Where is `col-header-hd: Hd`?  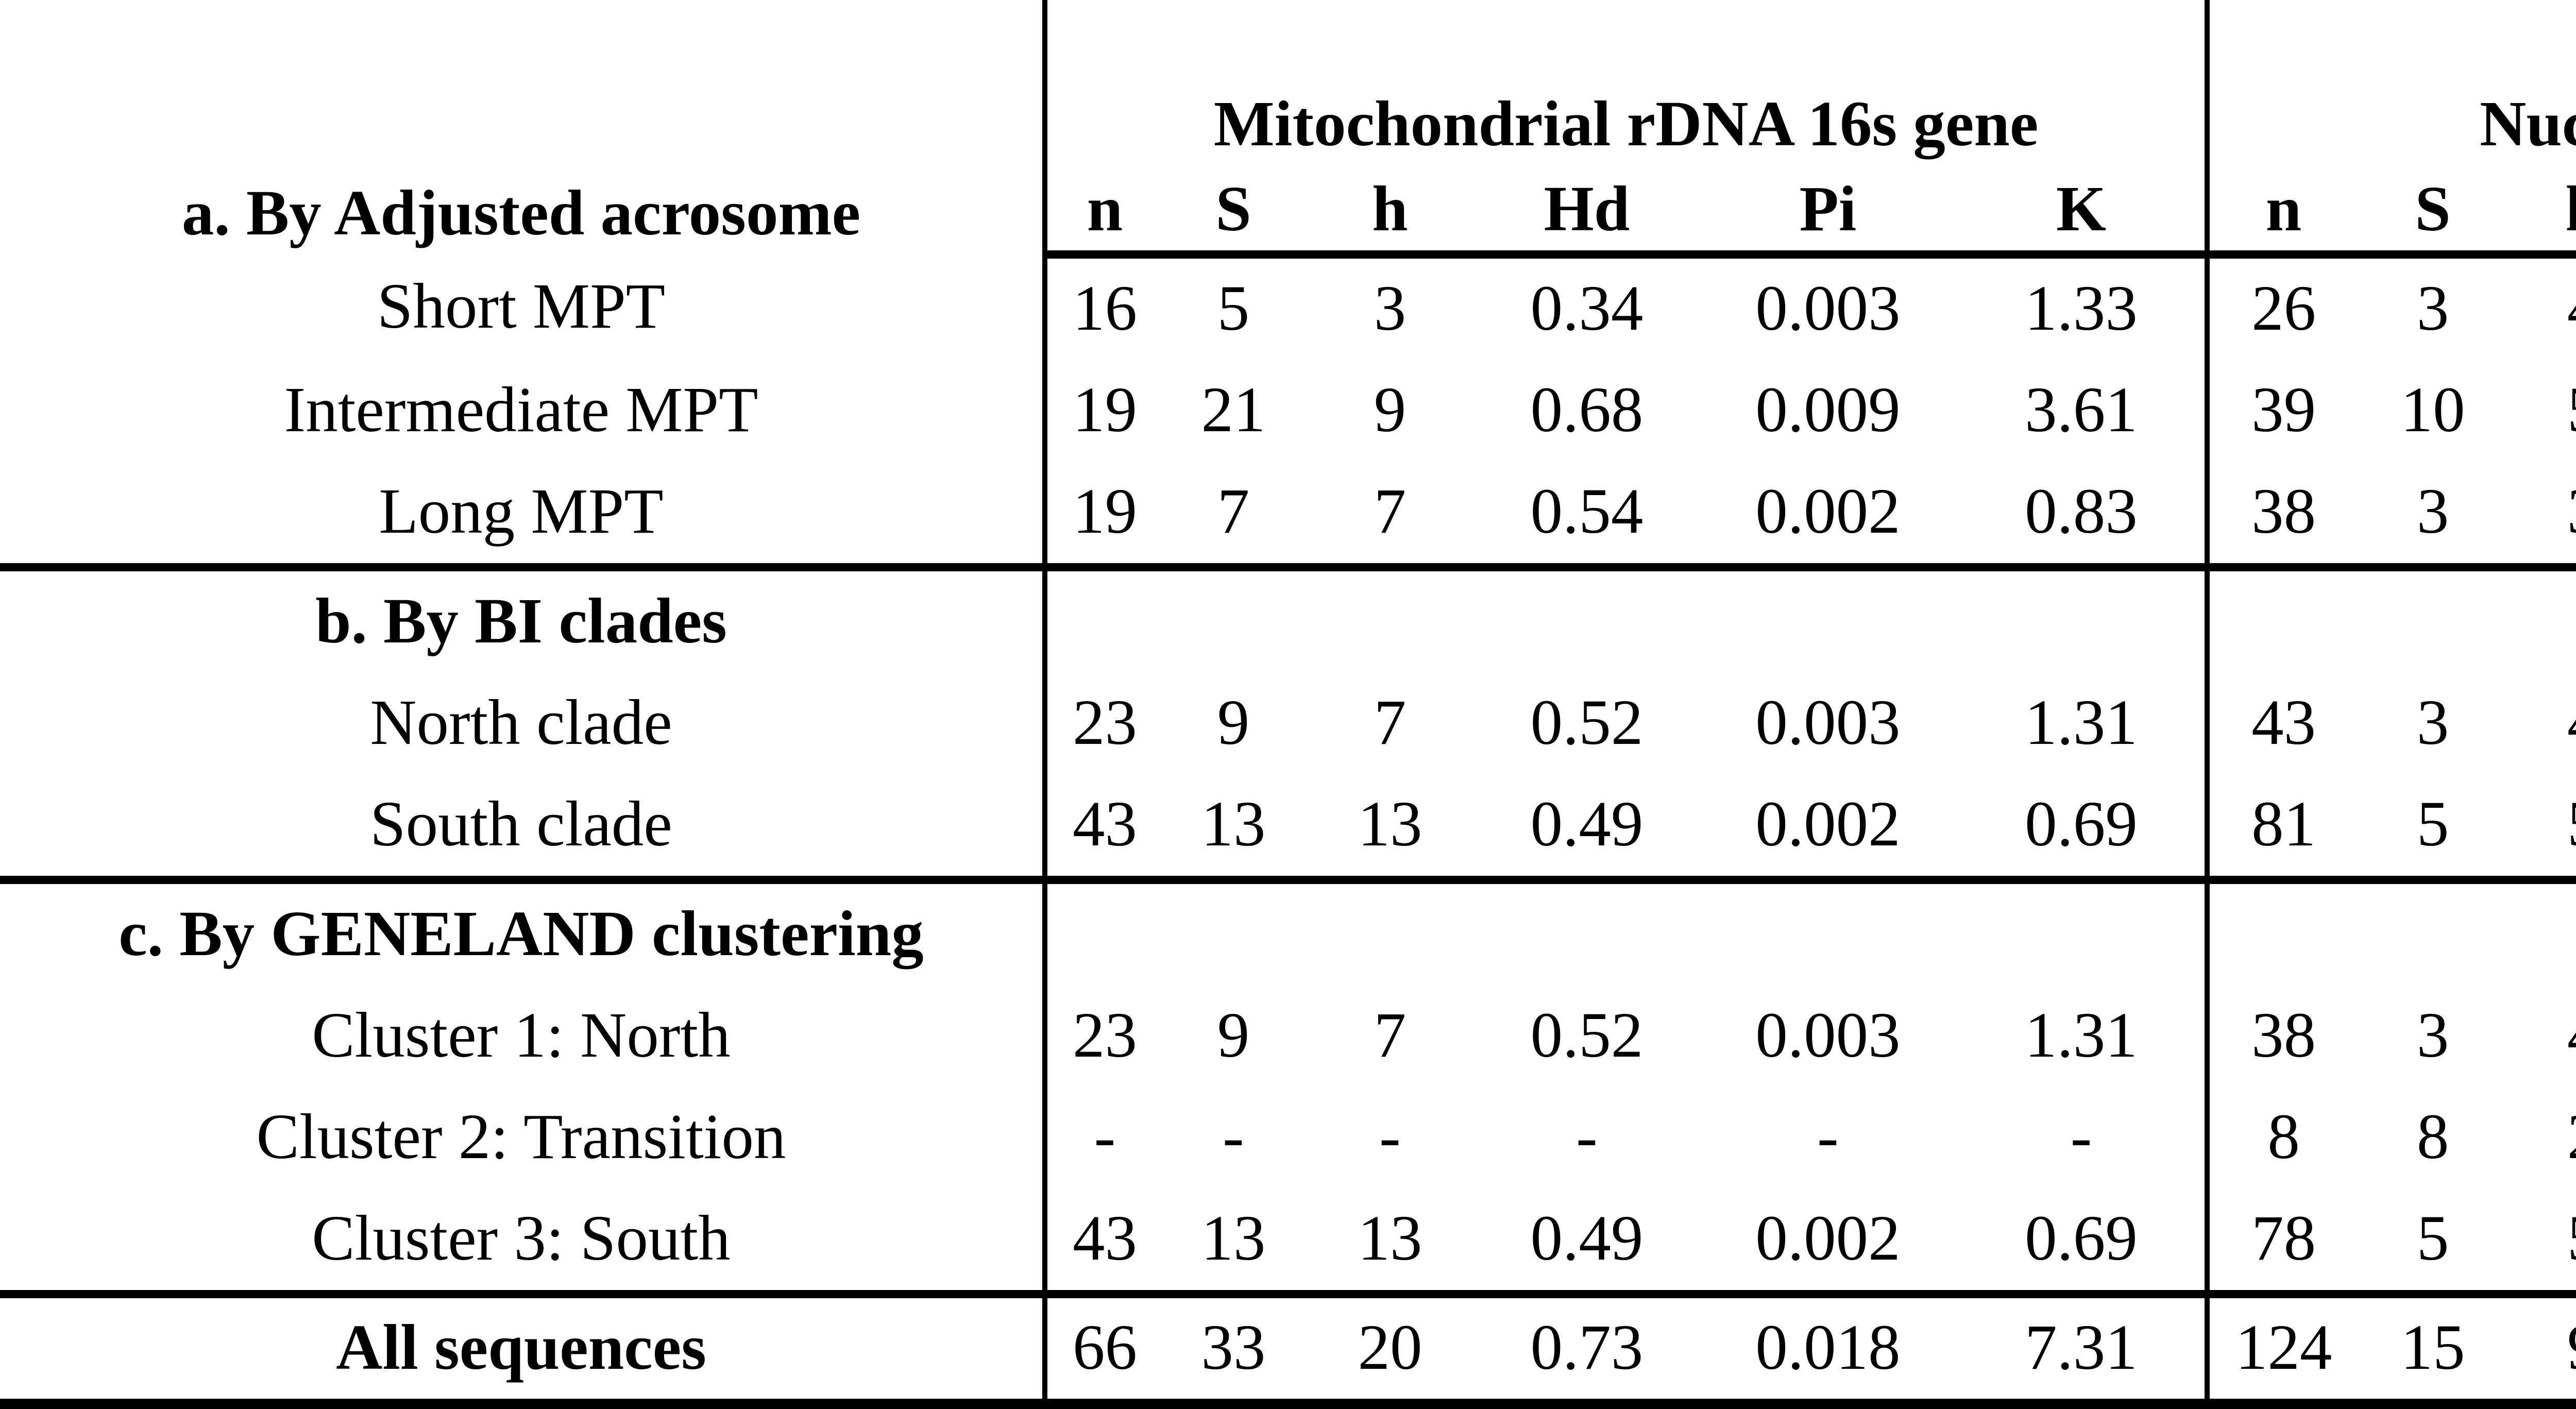 col-header-hd: Hd is located at coordinates (1587, 216).